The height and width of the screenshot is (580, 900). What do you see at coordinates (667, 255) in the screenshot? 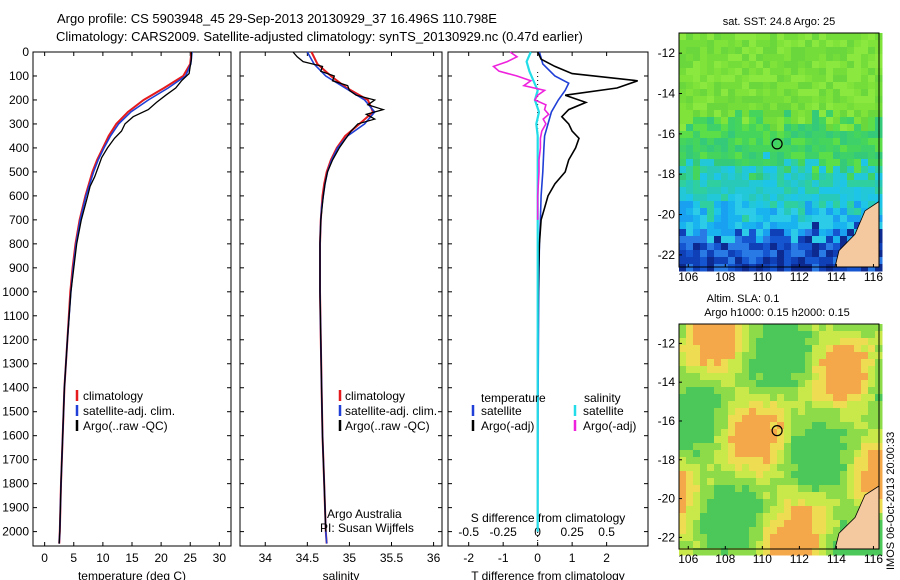
I see `y-tick-label: -22` at bounding box center [667, 255].